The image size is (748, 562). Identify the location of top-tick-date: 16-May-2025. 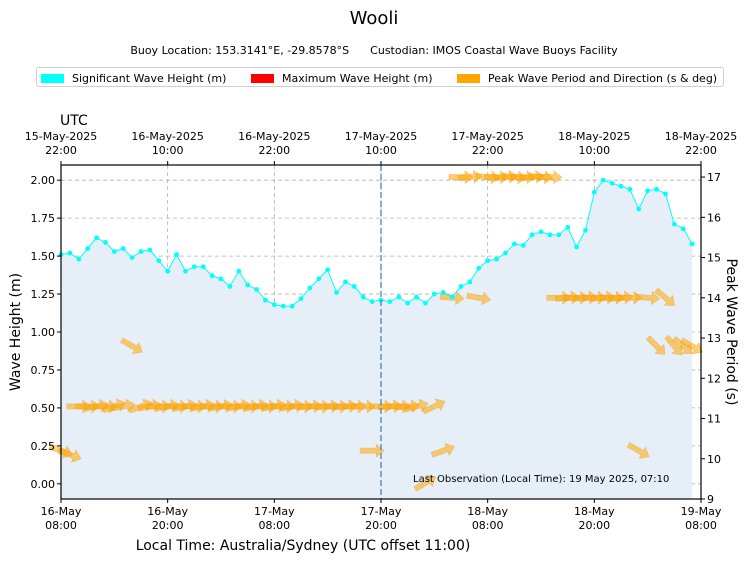
(167, 136).